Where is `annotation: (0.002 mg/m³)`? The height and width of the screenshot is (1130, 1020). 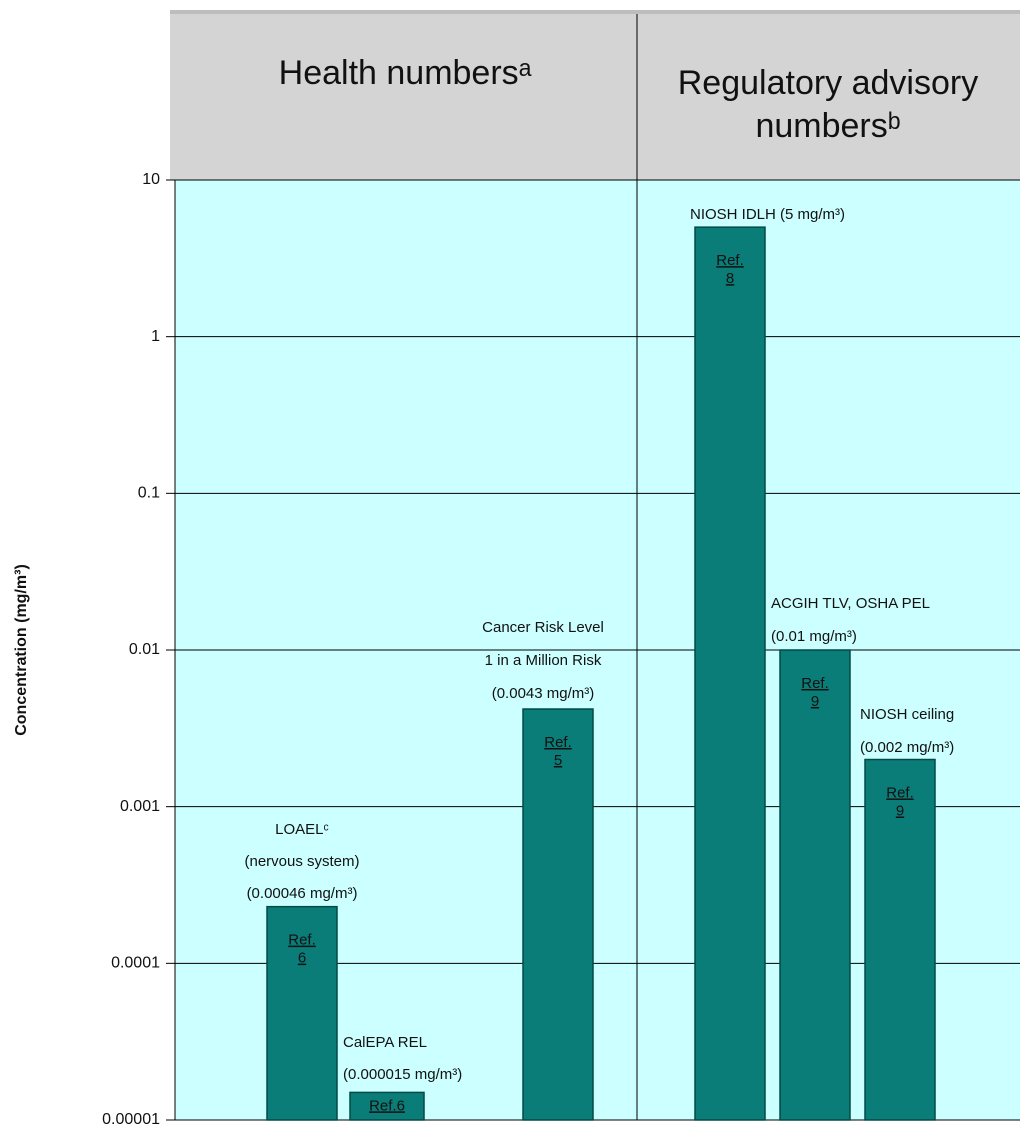
annotation: (0.002 mg/m³) is located at coordinates (907, 747).